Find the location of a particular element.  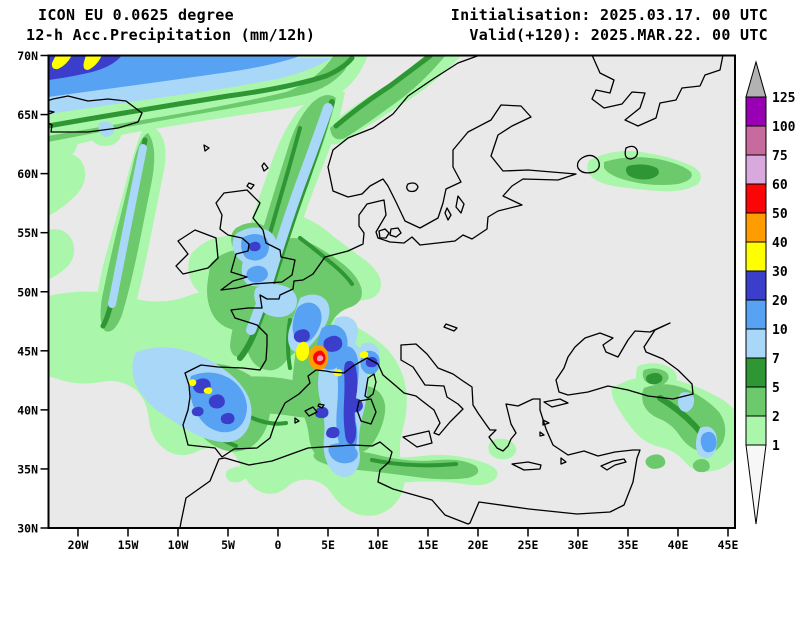

valid-time-label: Valid(+120): 2025.MAR.22. 00 UTC is located at coordinates (618, 35).